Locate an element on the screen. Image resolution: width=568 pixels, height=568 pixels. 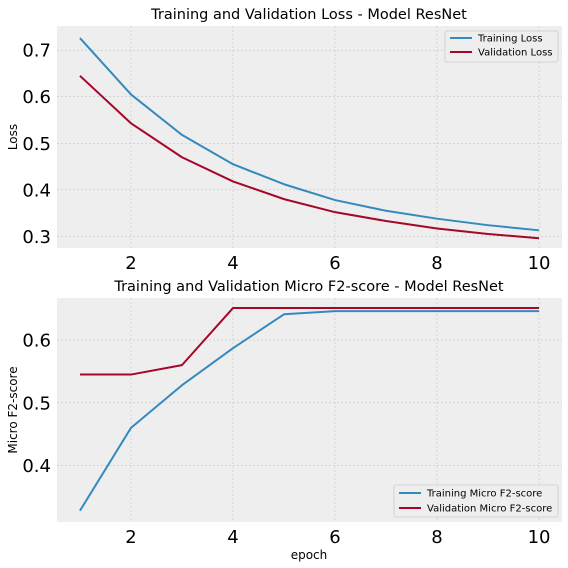
legend-label-training-f2: Training Micro F2-score is located at coordinates (484, 494).